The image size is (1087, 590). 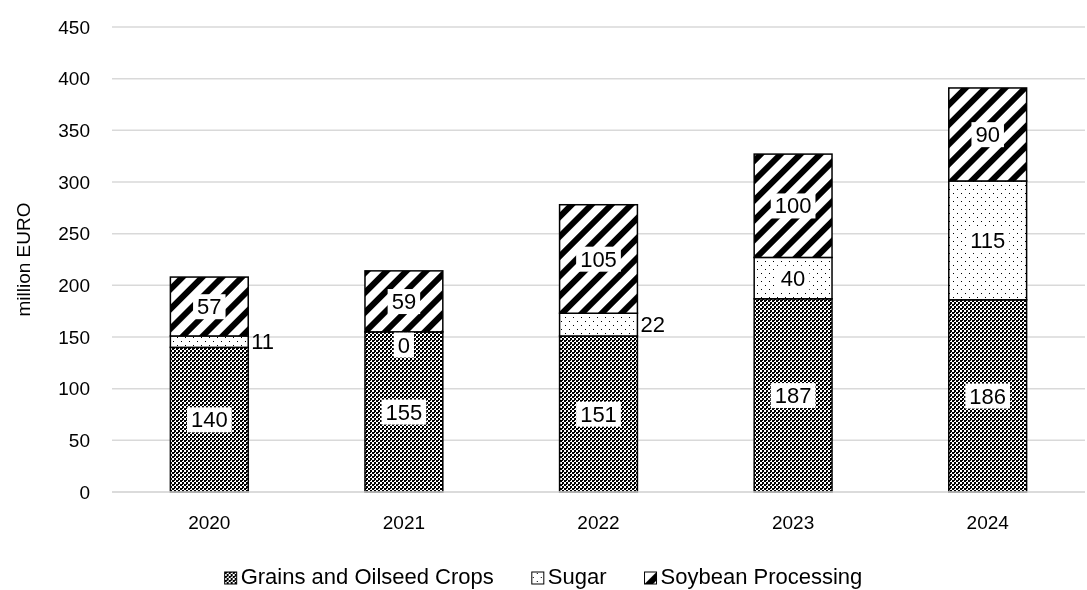 I want to click on x-tick-label: 2020, so click(x=209, y=523).